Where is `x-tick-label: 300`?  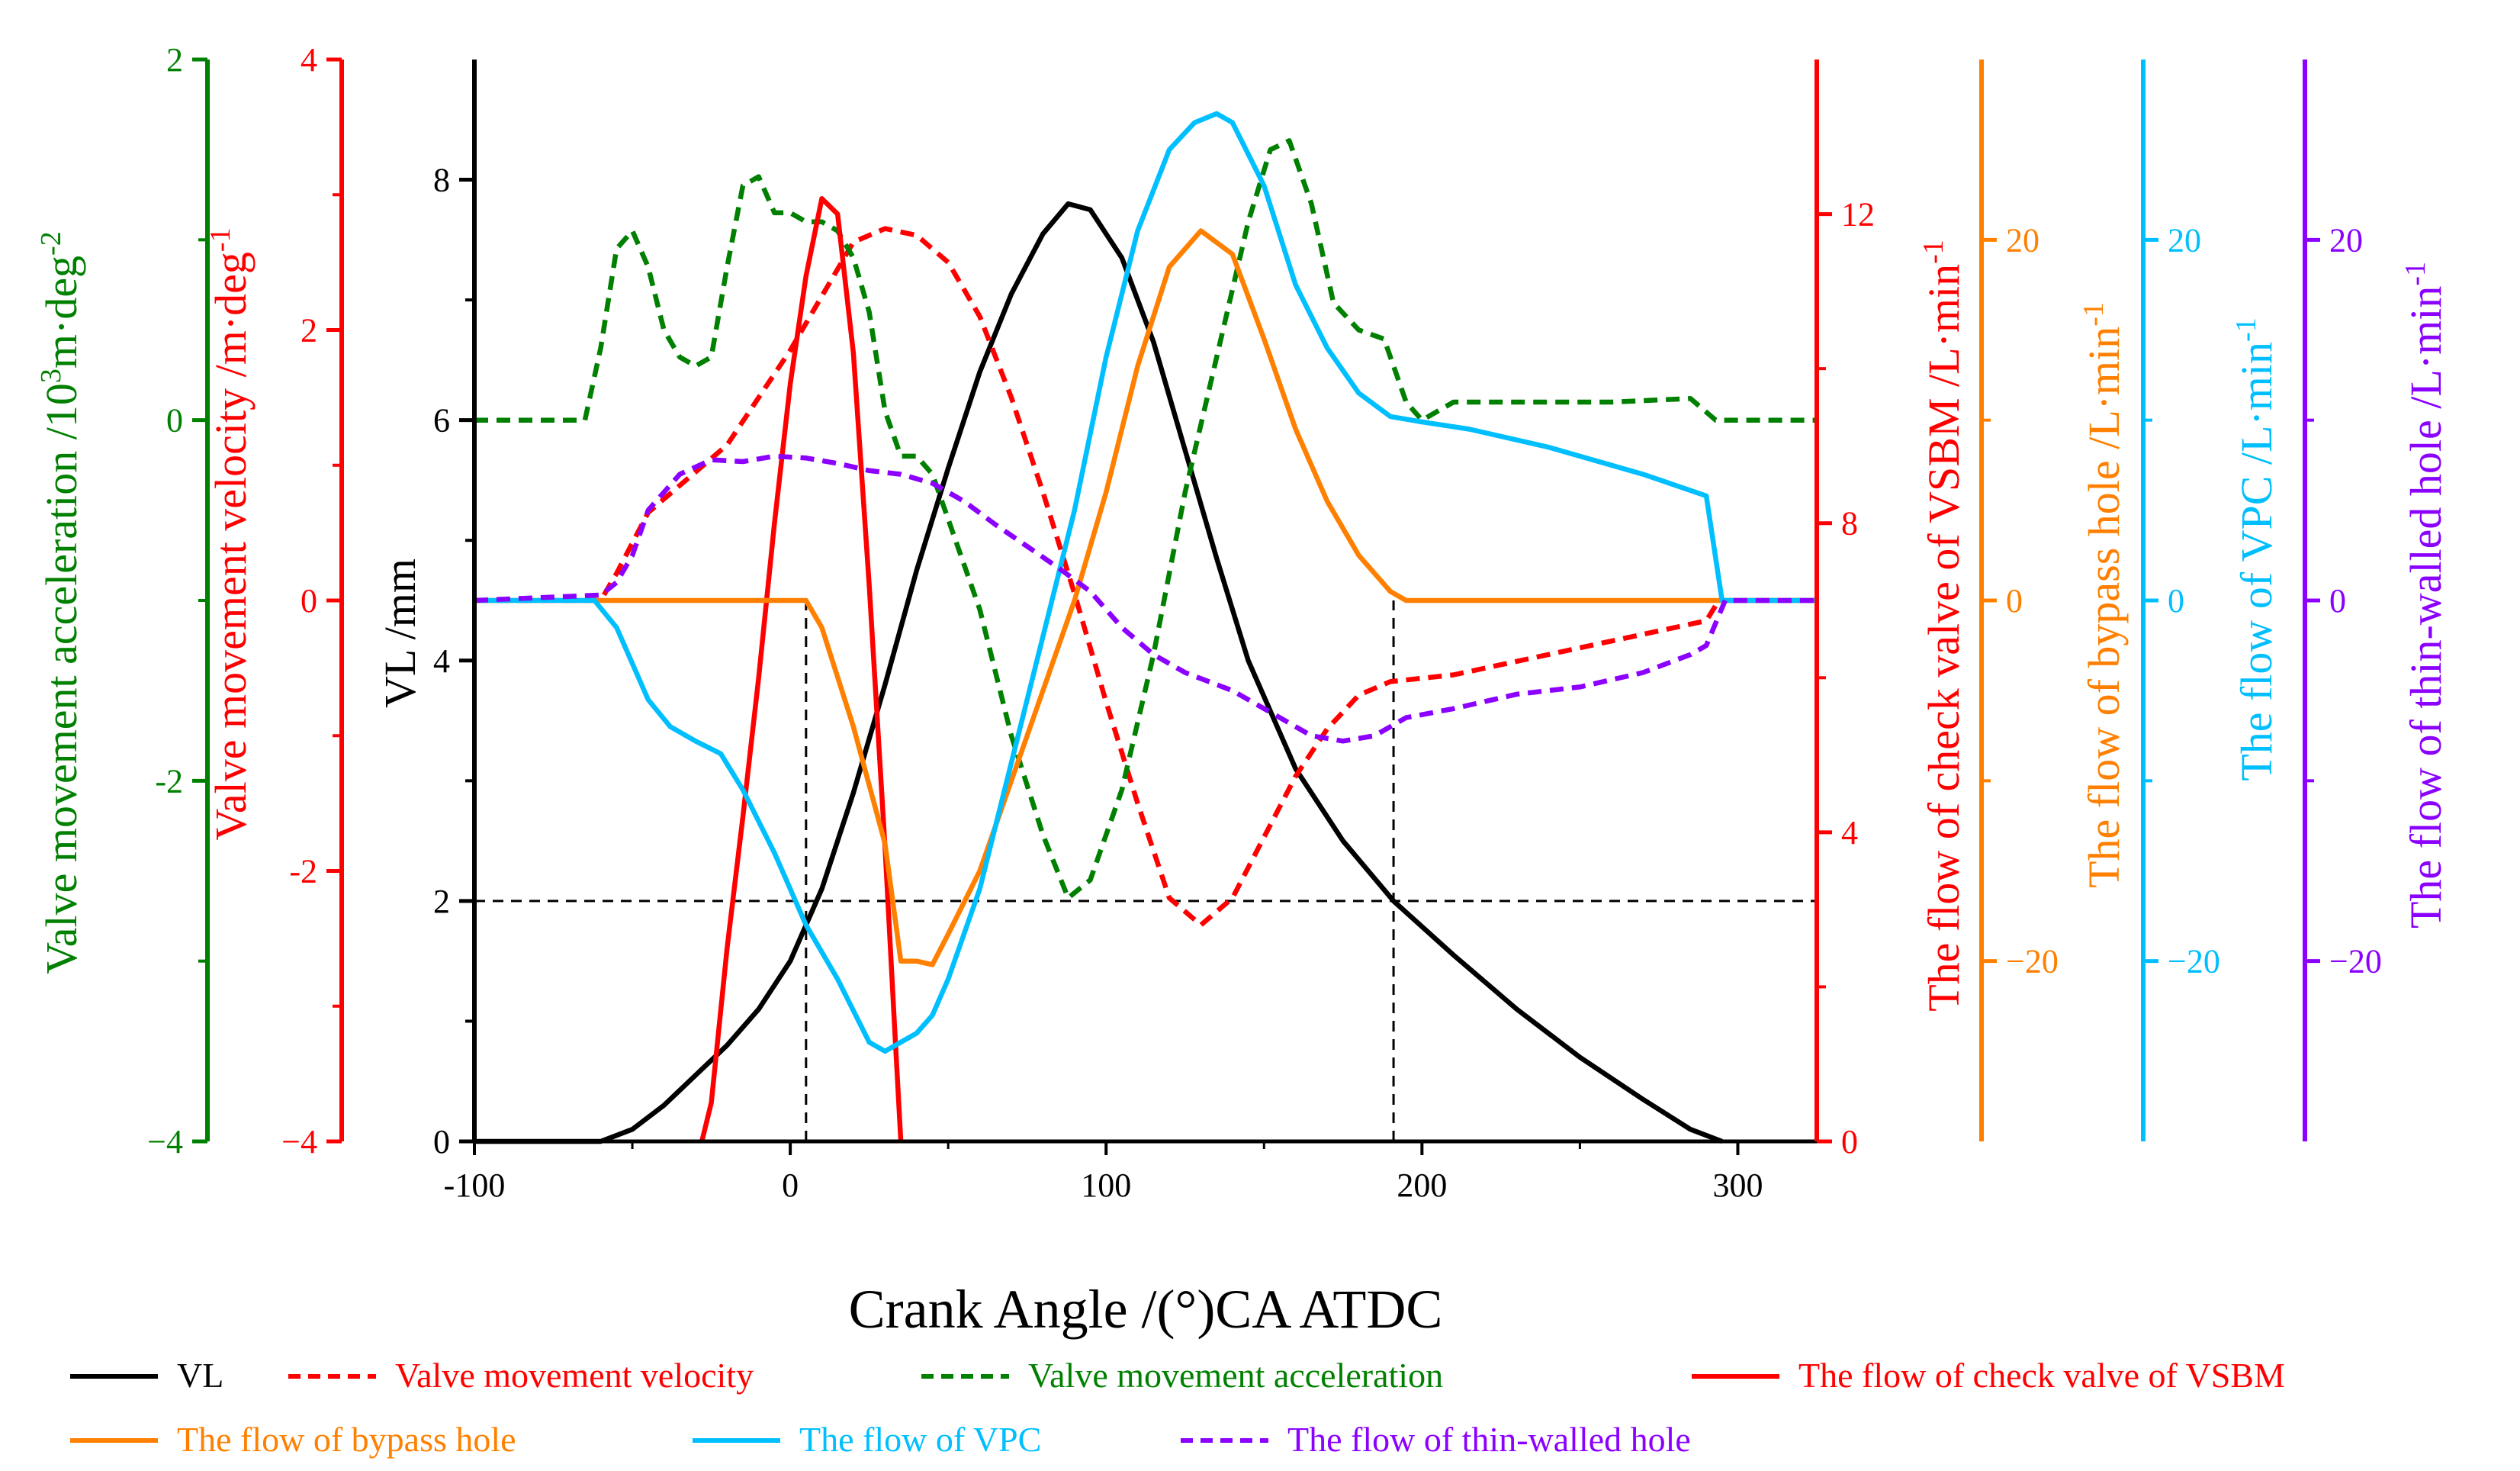
x-tick-label: 300 is located at coordinates (1737, 1185).